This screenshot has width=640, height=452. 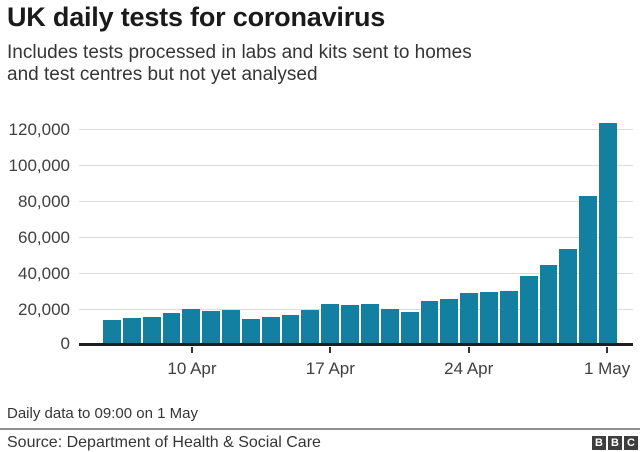 I want to click on bar-11-apr, so click(x=211, y=326).